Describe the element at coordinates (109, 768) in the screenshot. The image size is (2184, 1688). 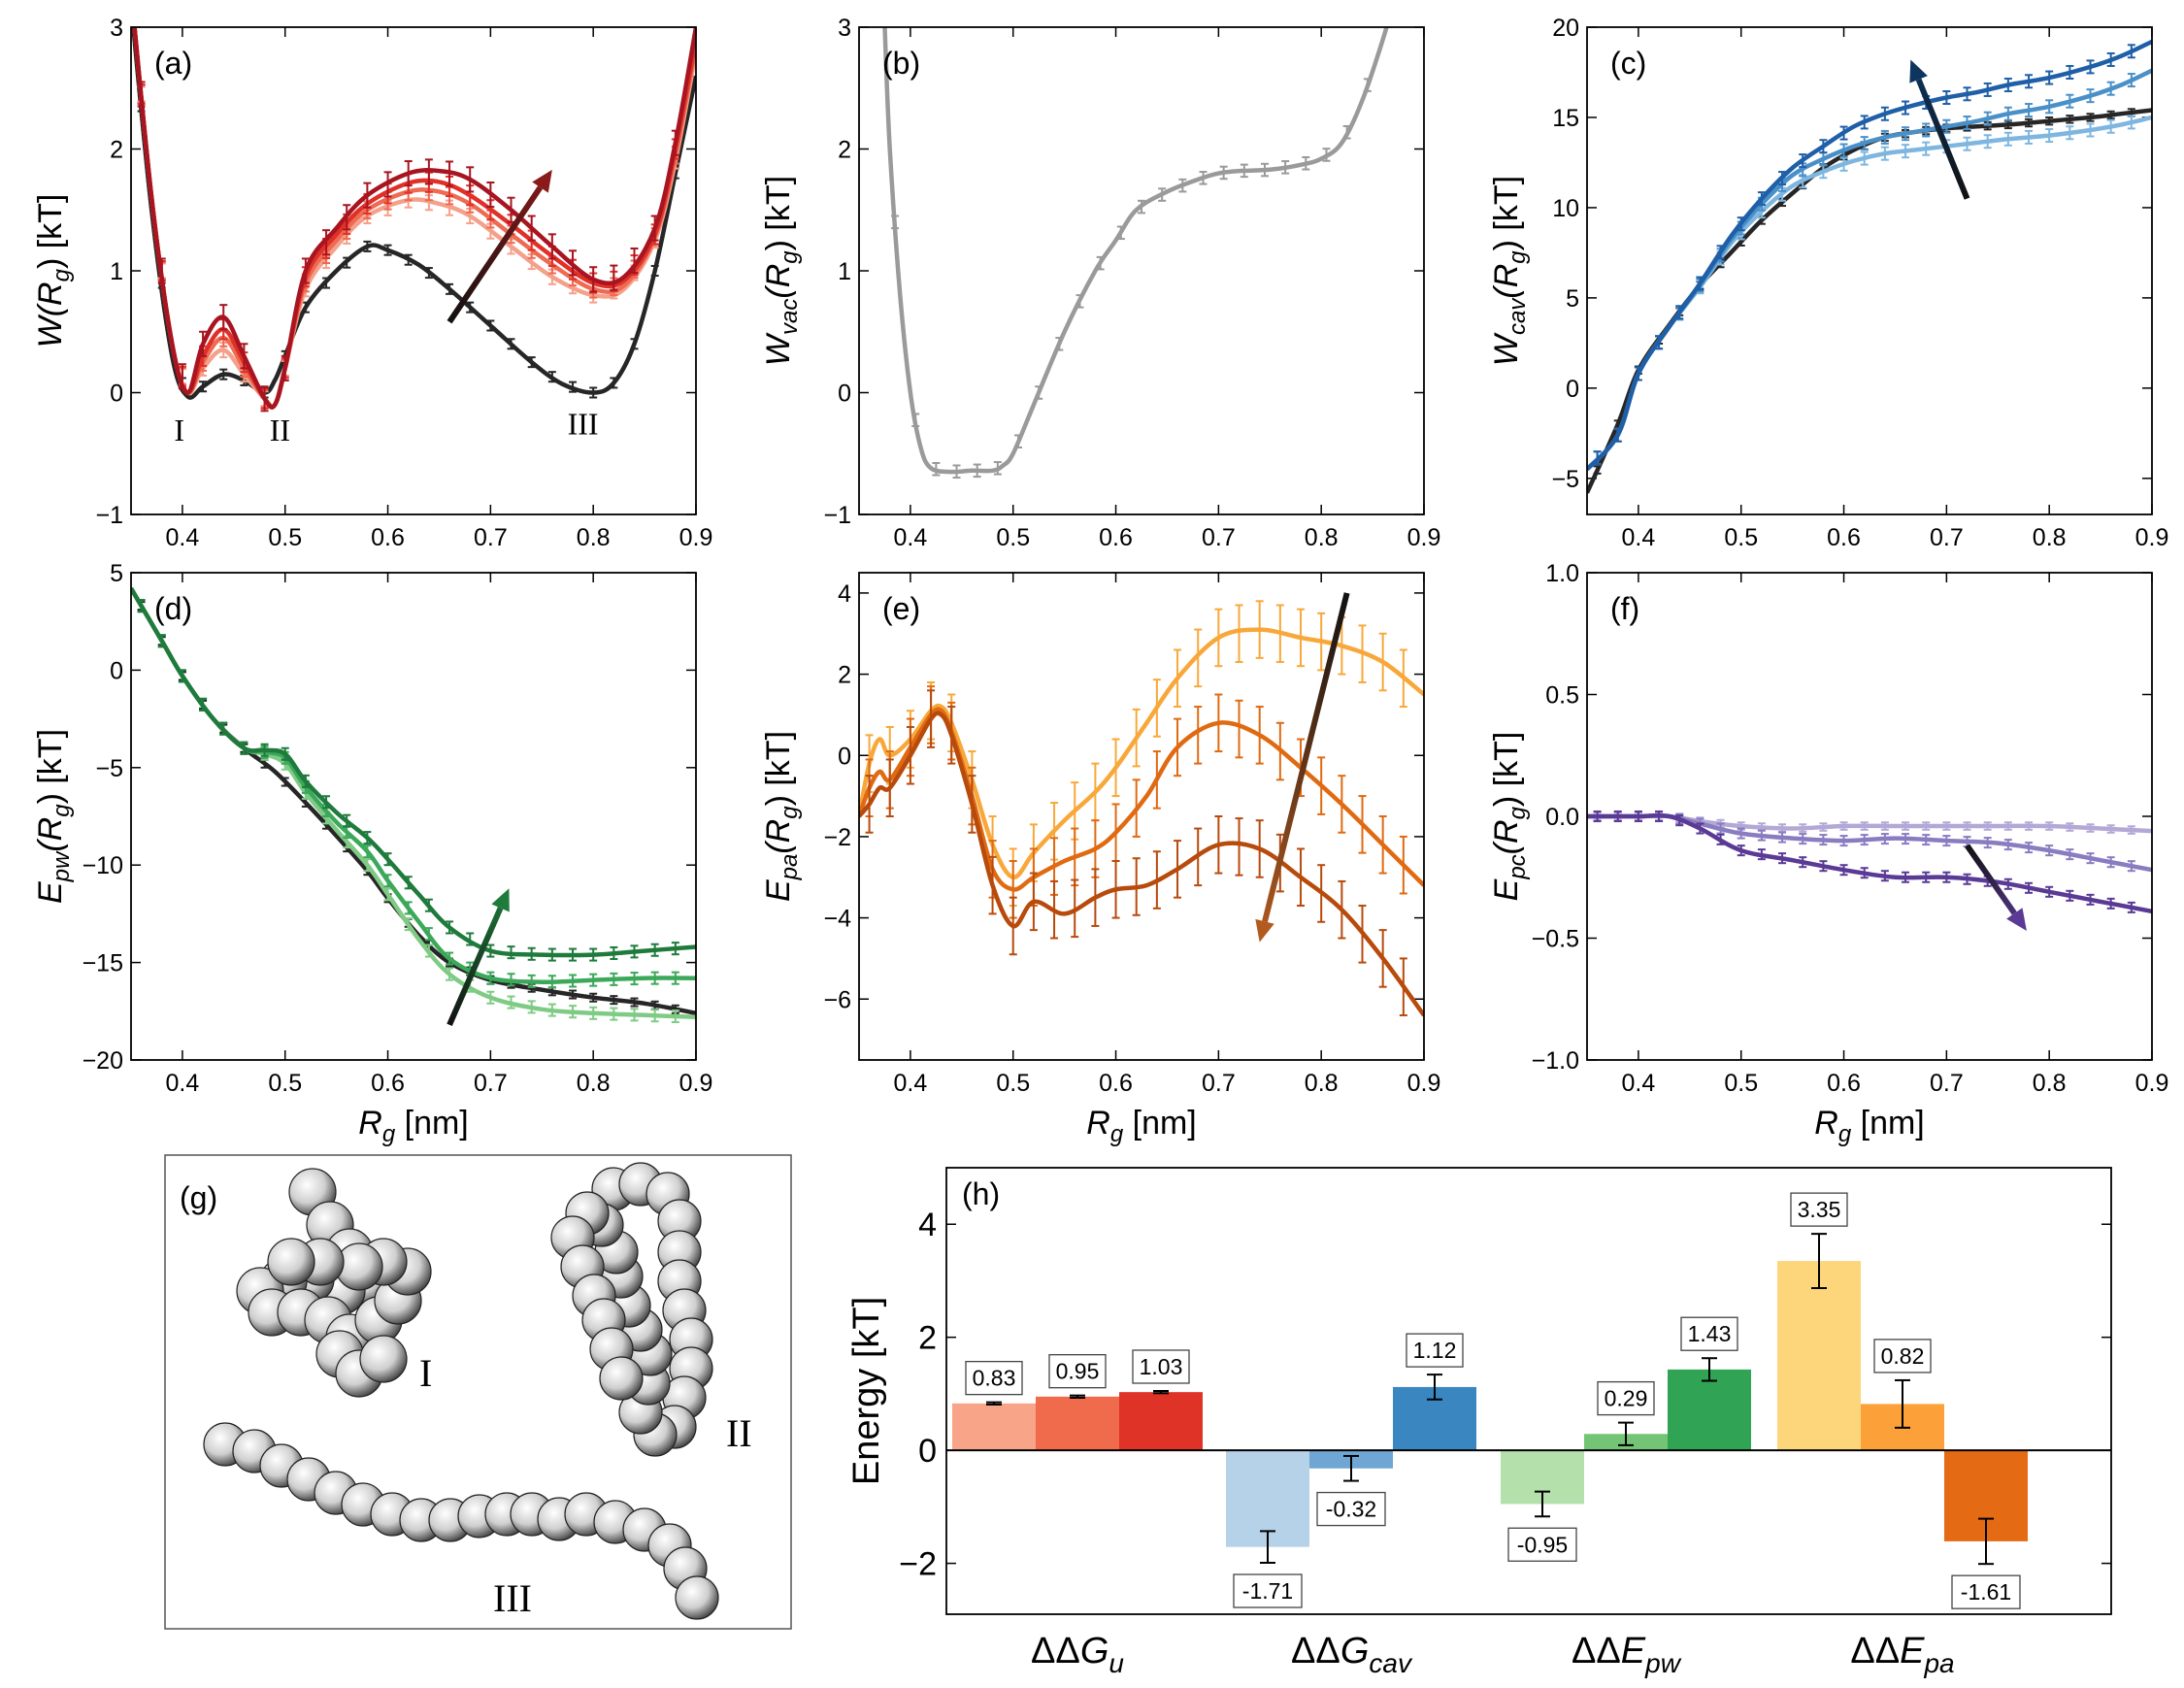
I see `y-tick-label: −5` at that location.